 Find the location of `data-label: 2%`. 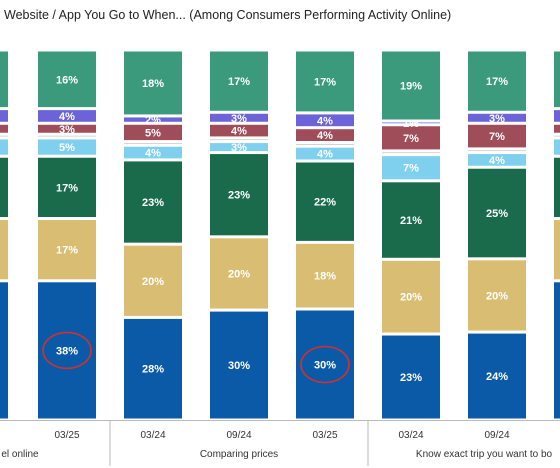

data-label: 2% is located at coordinates (153, 121).